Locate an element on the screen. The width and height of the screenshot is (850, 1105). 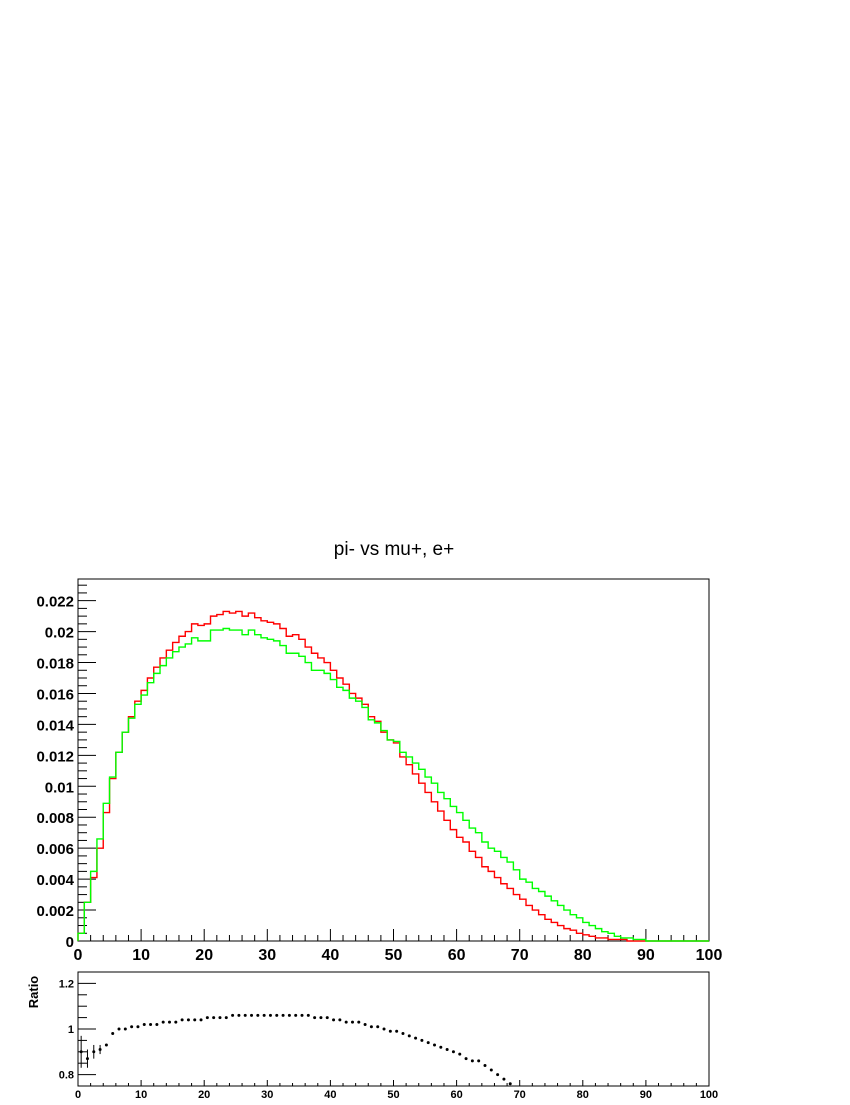
main-y-tick-label: 0.012 is located at coordinates (55, 756).